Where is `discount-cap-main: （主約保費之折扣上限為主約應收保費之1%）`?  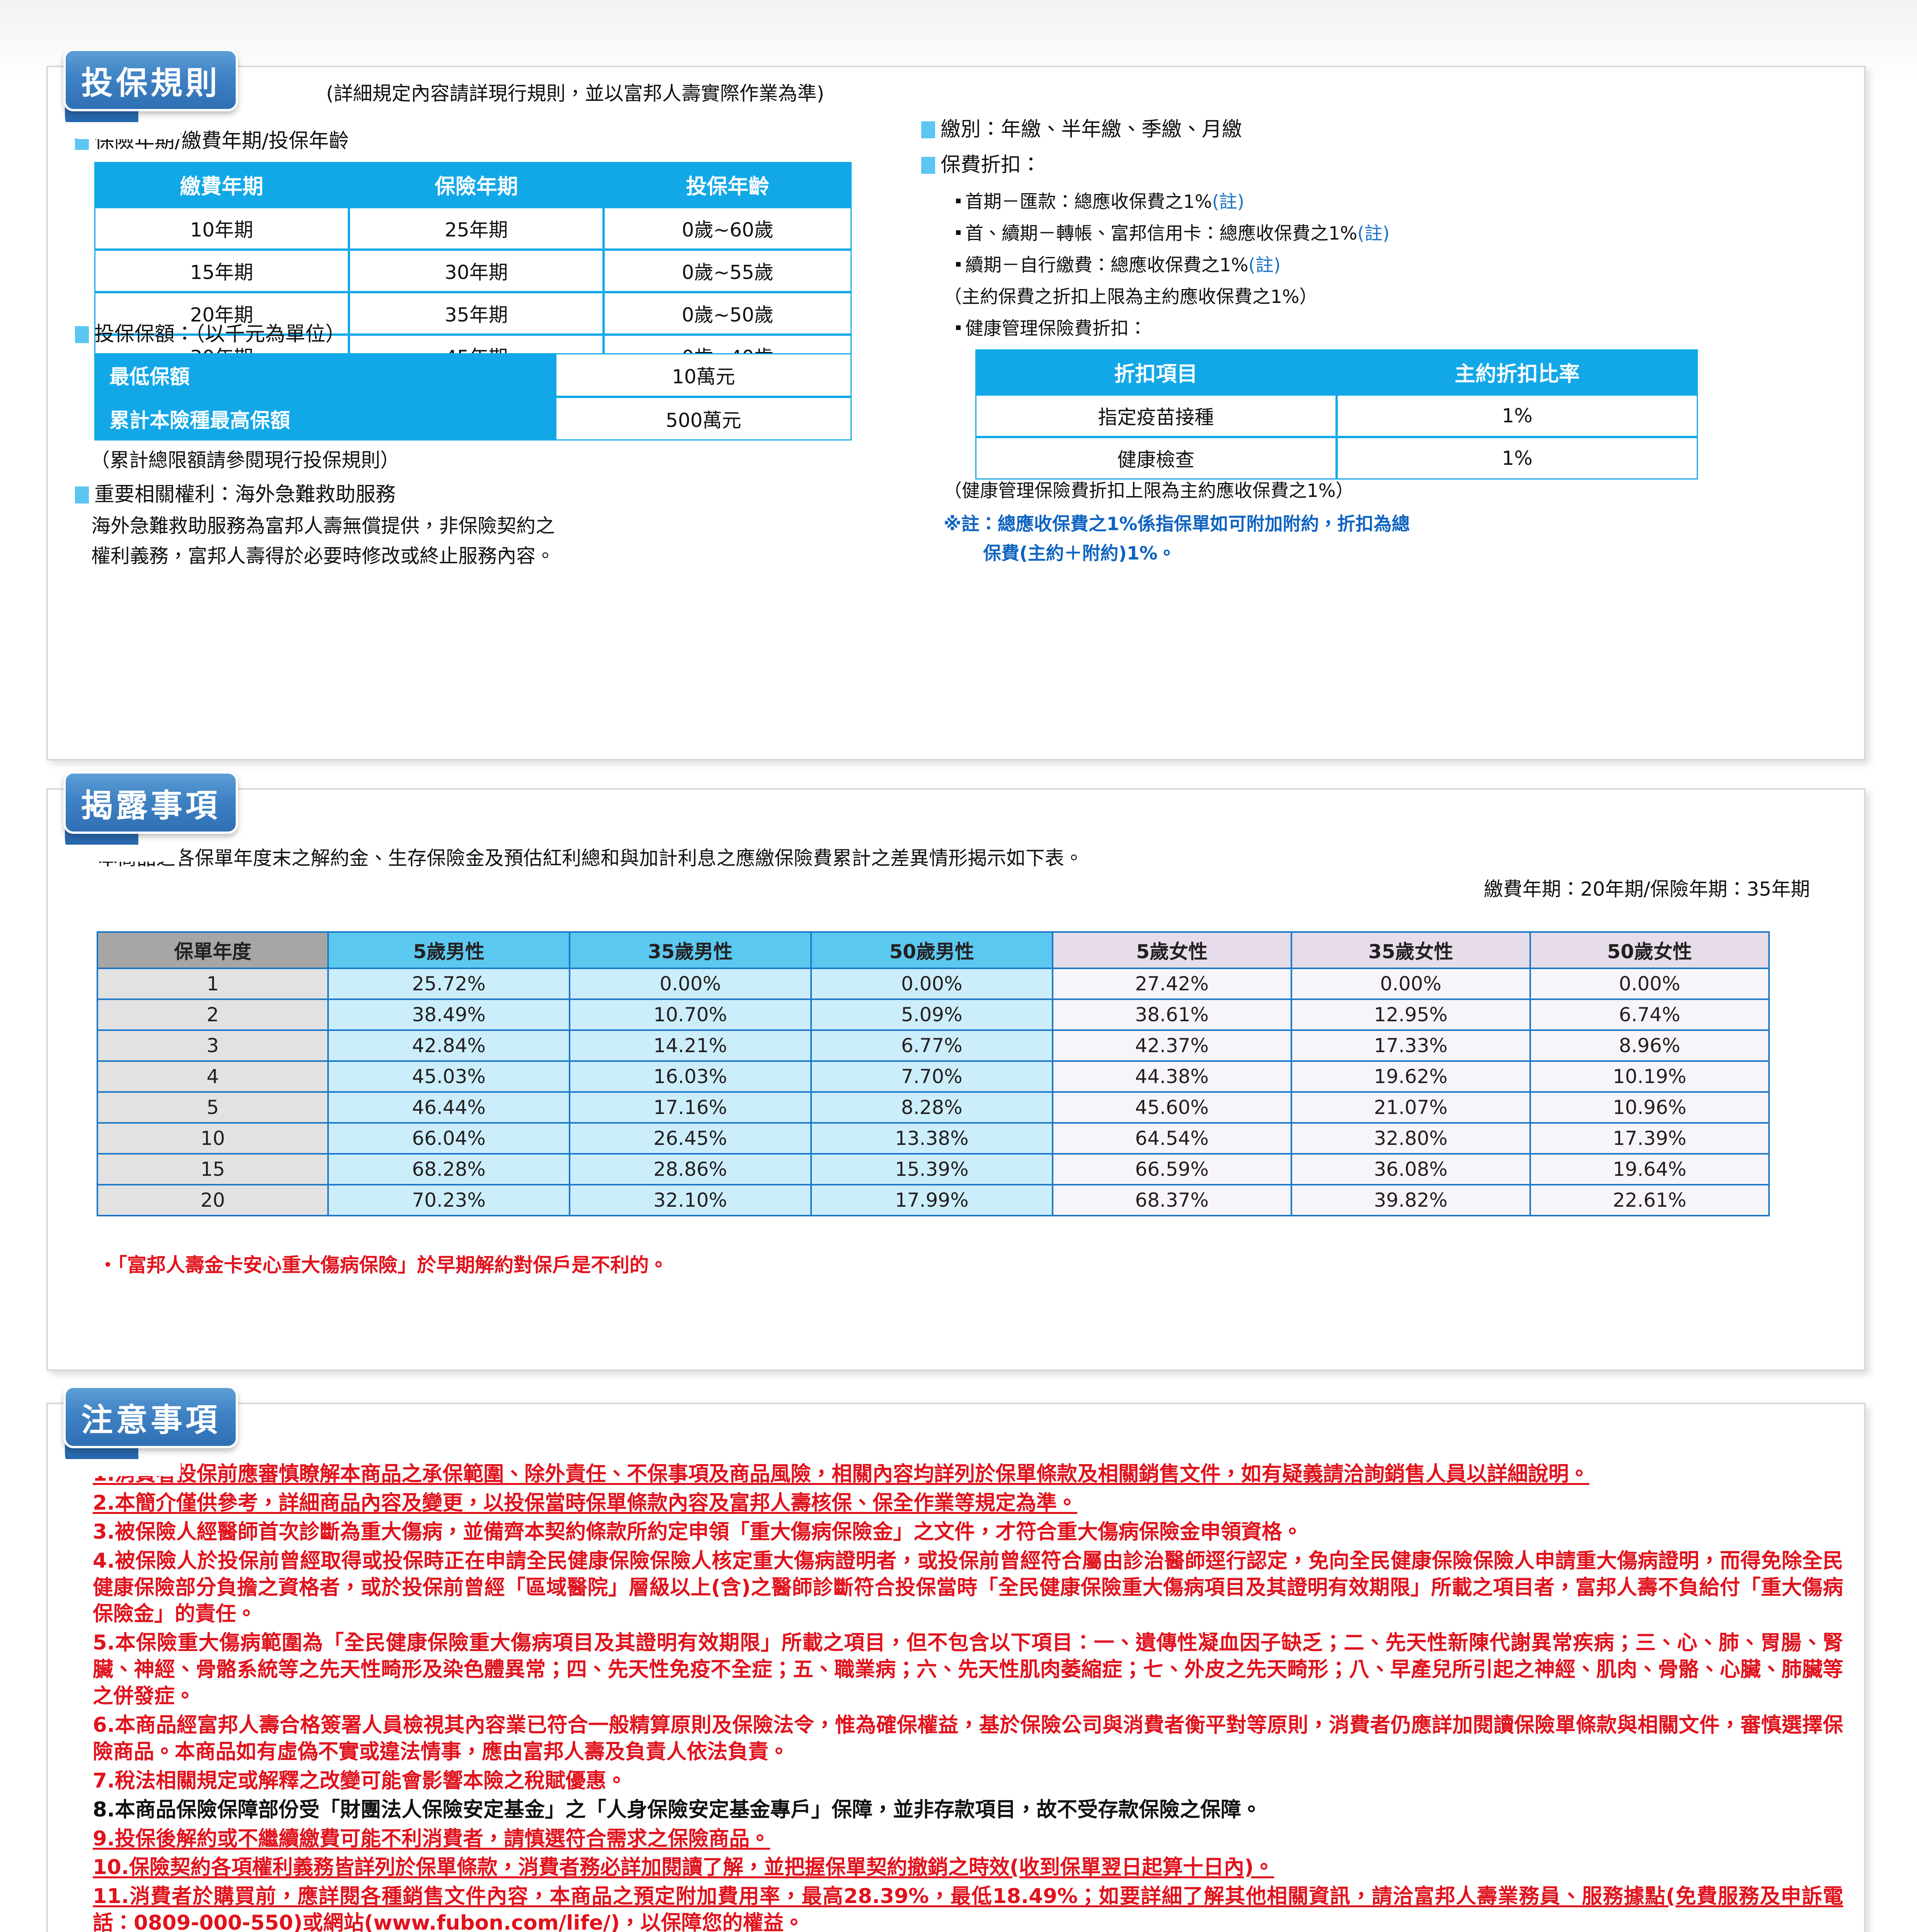 discount-cap-main: （主約保費之折扣上限為主約應收保費之1%） is located at coordinates (1131, 297).